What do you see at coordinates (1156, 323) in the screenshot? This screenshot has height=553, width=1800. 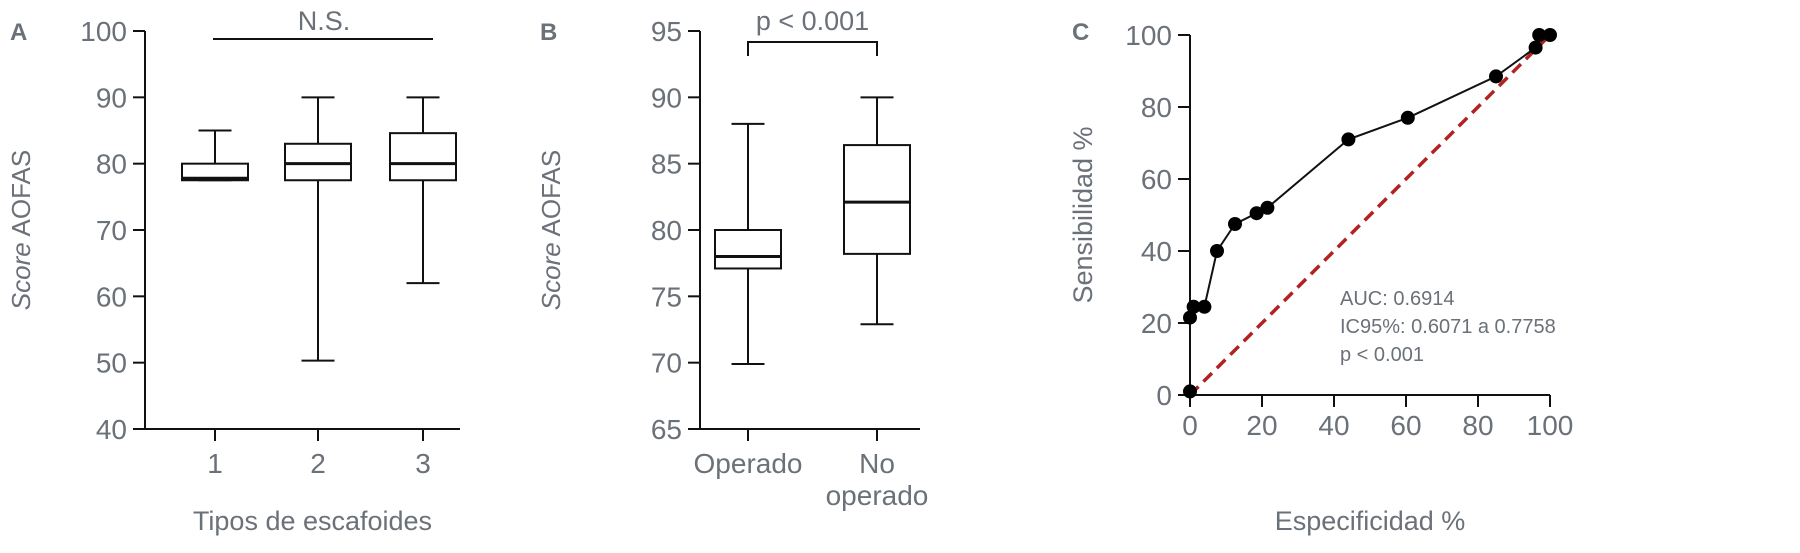 I see `y-tick-label: 20` at bounding box center [1156, 323].